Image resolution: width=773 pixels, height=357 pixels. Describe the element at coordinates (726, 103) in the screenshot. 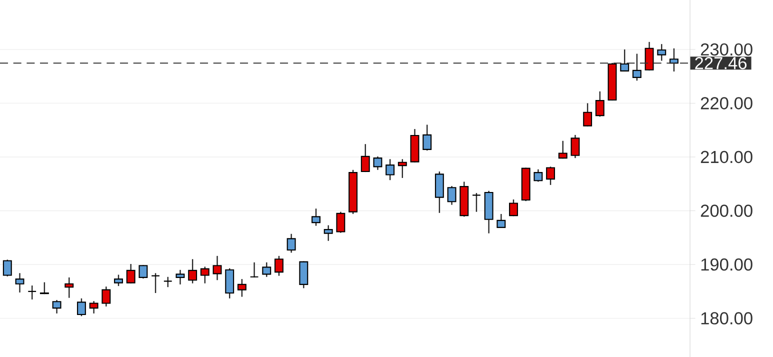

I see `y-tick-label: 220.00` at that location.